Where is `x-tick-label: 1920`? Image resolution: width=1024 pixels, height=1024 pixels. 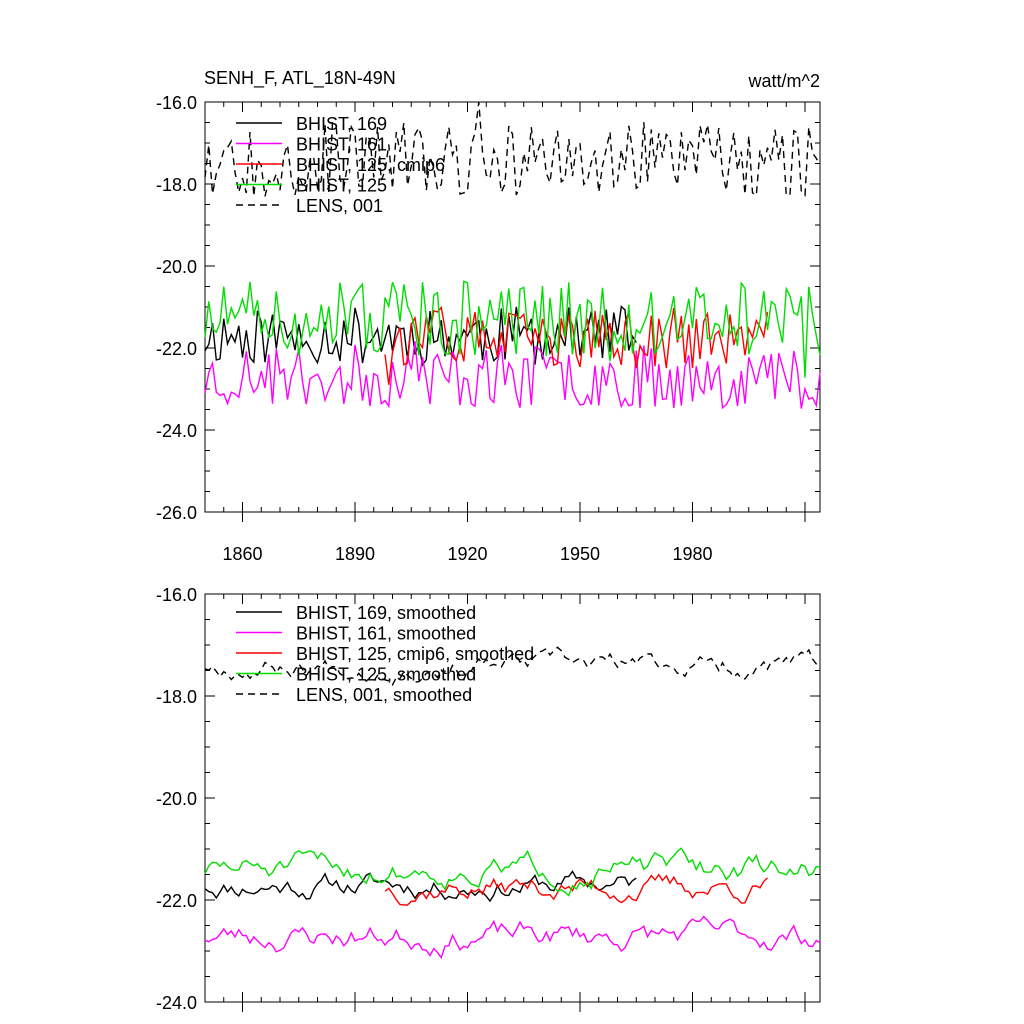
x-tick-label: 1920 is located at coordinates (467, 554).